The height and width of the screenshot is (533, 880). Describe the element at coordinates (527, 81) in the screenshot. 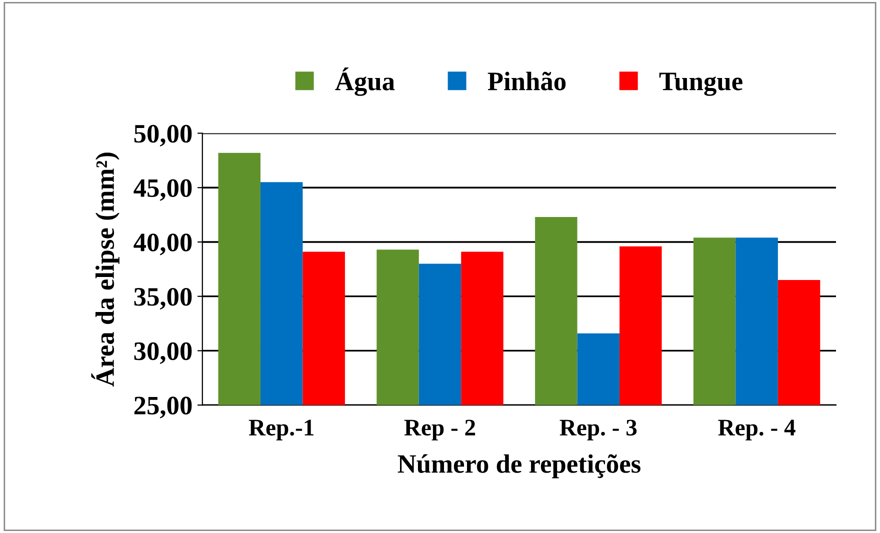

I see `legend-label: Pinhão` at that location.